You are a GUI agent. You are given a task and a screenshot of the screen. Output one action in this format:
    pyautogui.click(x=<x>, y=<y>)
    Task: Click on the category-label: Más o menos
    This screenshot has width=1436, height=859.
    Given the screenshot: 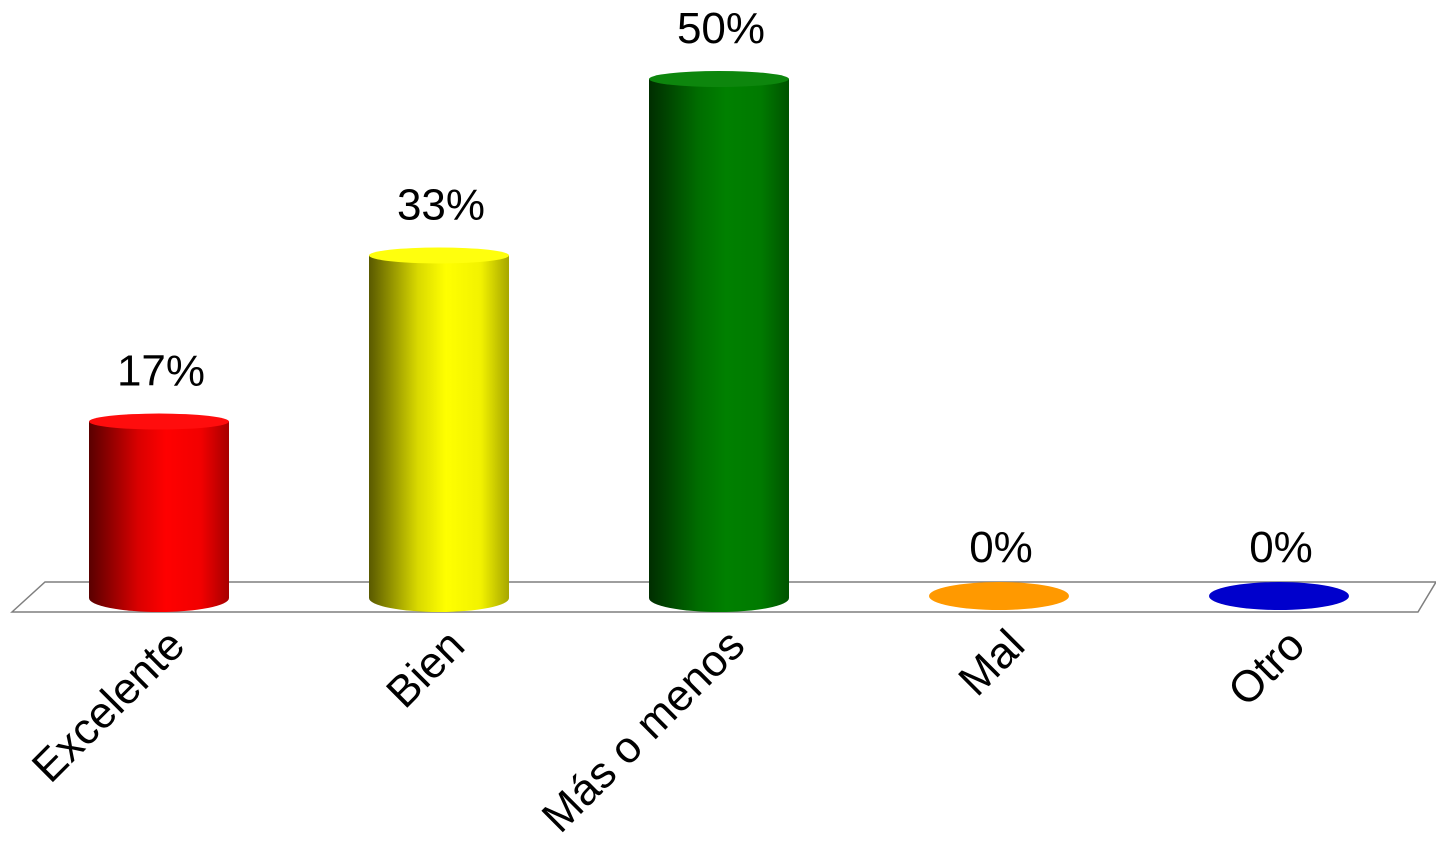 What is the action you would take?
    pyautogui.click(x=643, y=730)
    